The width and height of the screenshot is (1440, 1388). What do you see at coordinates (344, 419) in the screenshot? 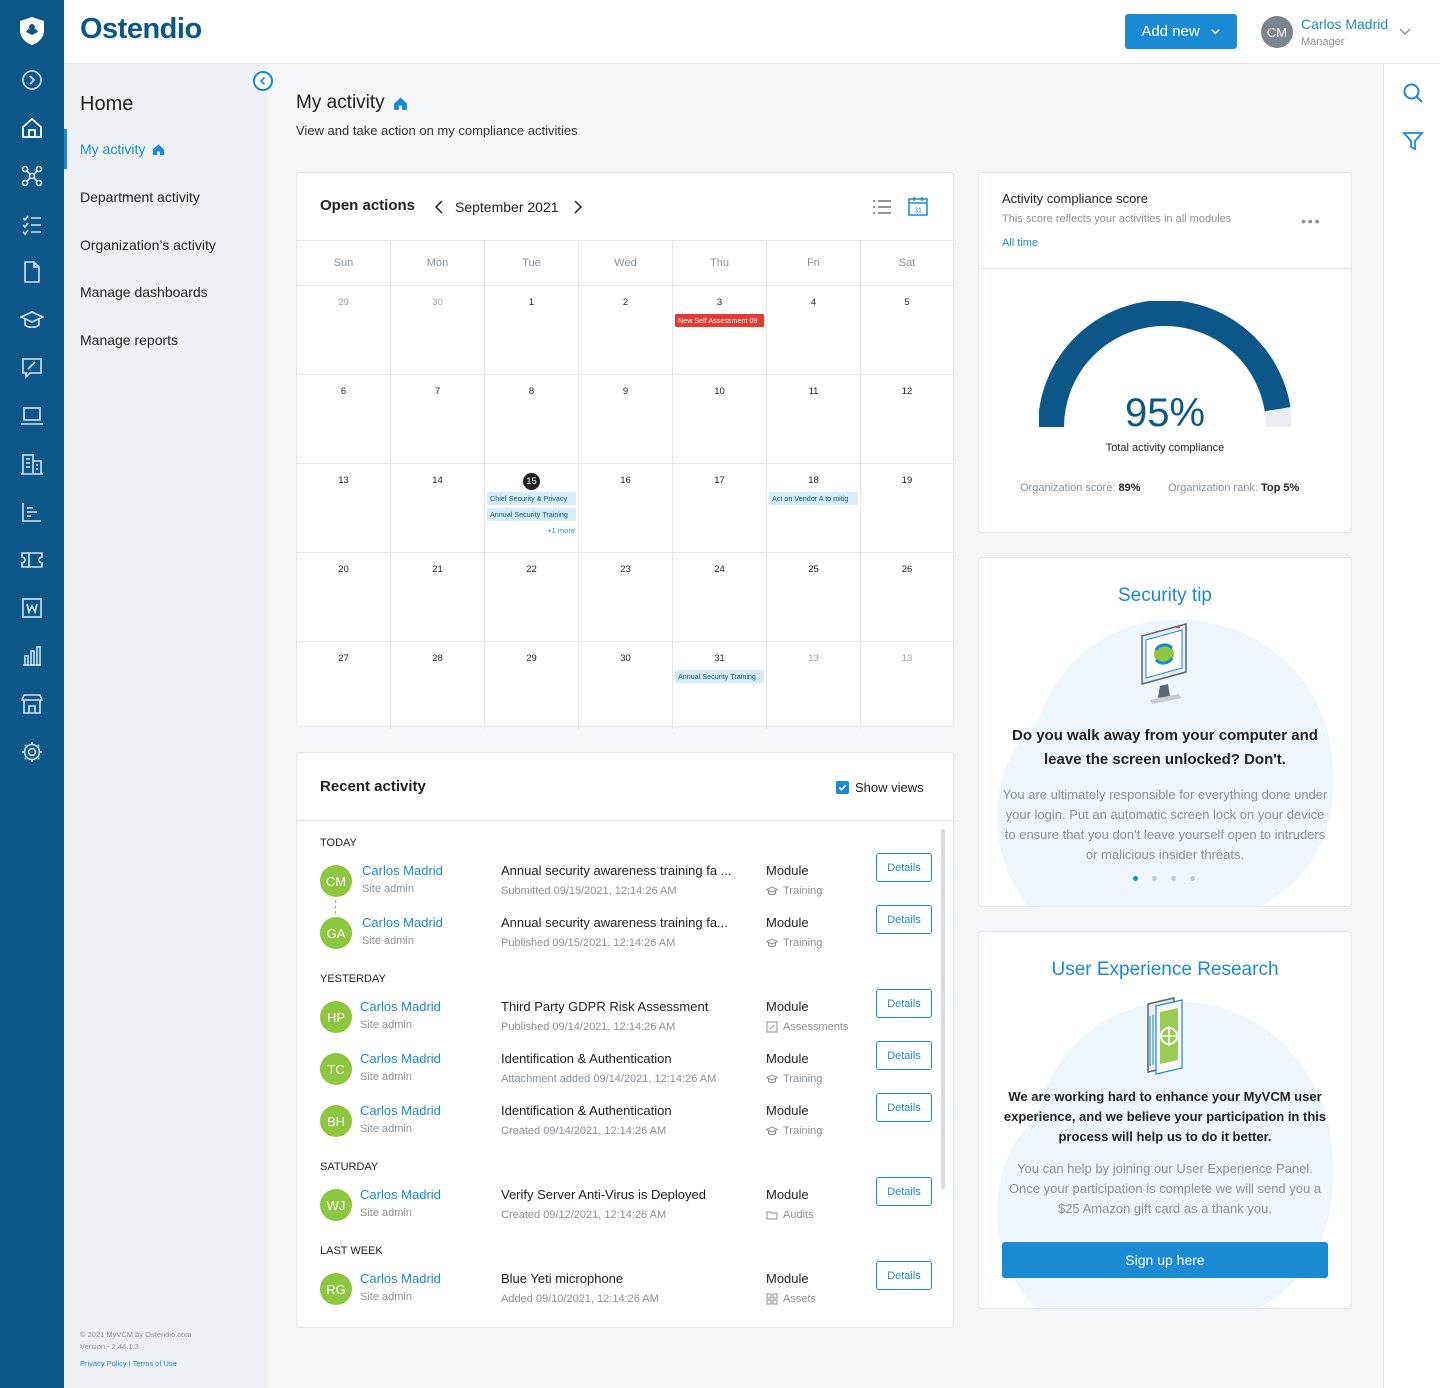
I see `calendar-day-cell: 6` at bounding box center [344, 419].